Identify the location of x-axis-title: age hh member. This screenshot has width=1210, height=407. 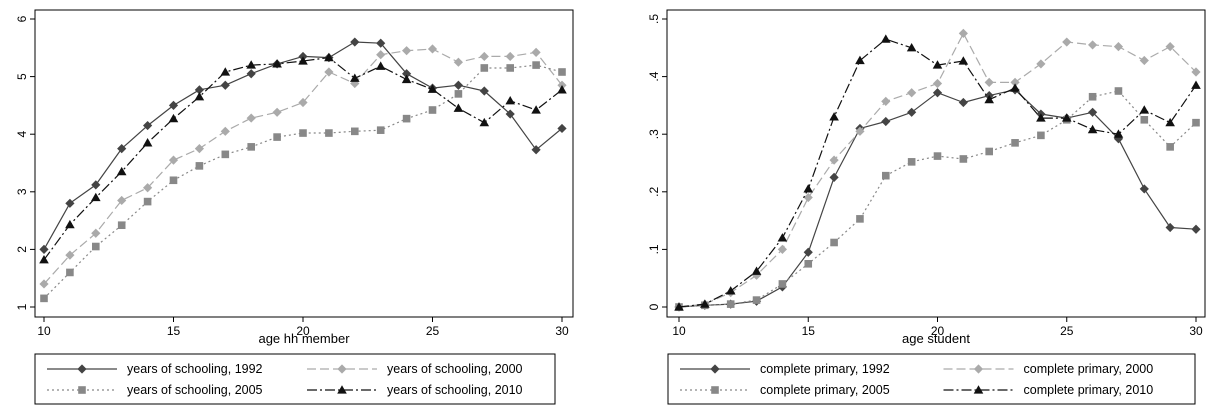
(304, 338).